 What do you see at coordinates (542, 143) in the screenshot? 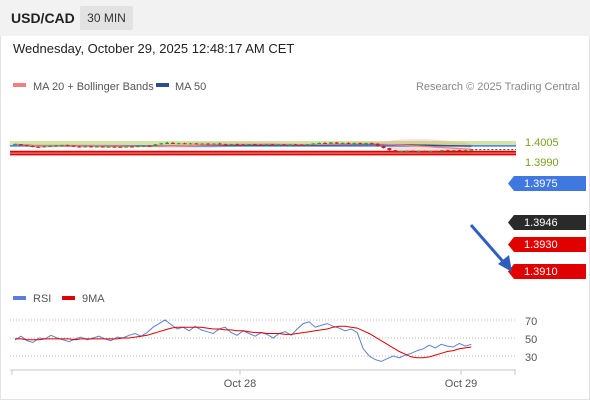
I see `level-1-label: 1.4005` at bounding box center [542, 143].